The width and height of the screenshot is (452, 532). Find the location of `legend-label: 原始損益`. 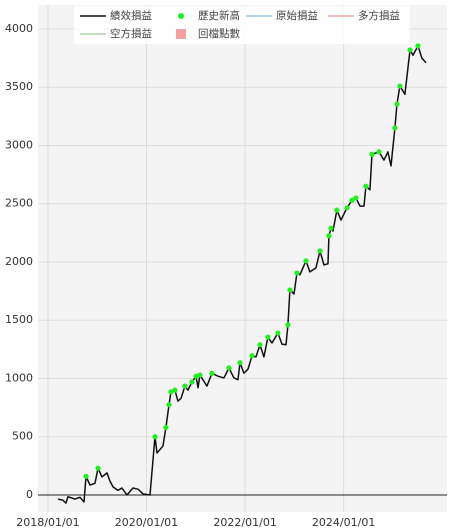

legend-label: 原始損益 is located at coordinates (297, 15).